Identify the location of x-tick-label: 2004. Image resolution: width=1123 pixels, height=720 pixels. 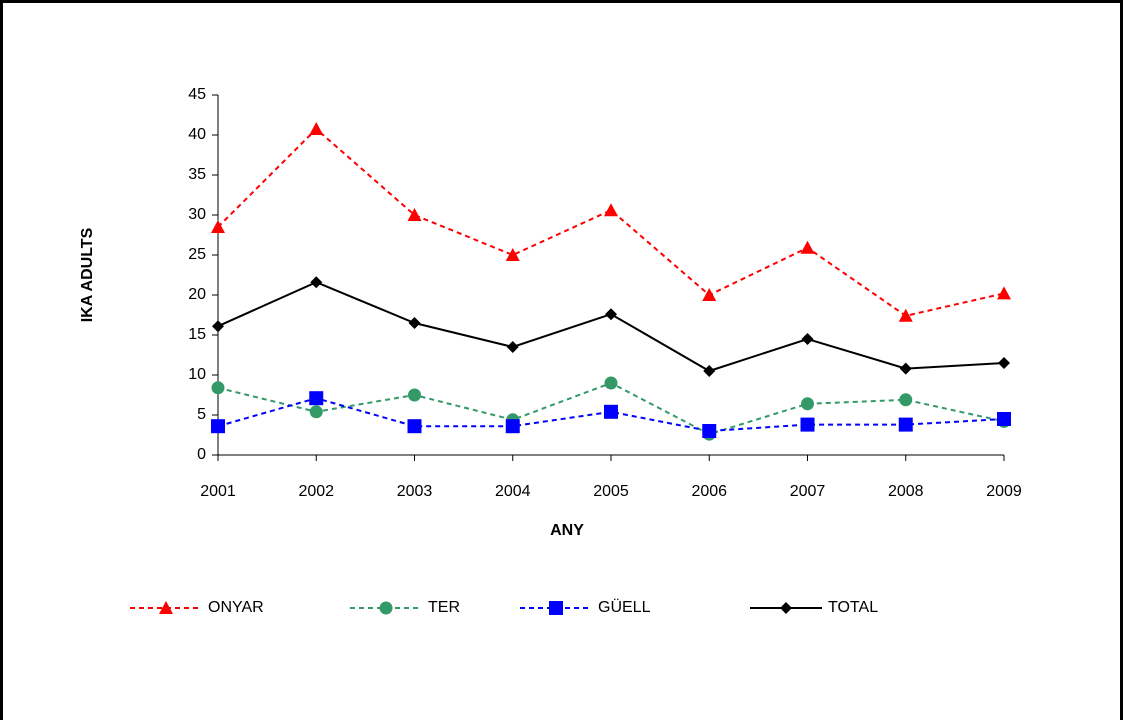
(513, 491).